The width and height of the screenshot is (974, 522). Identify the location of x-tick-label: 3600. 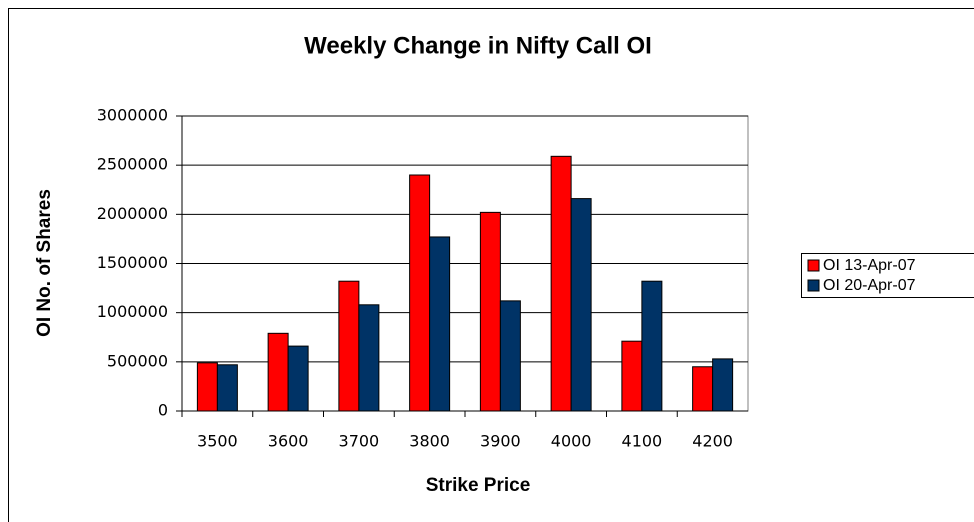
(288, 441).